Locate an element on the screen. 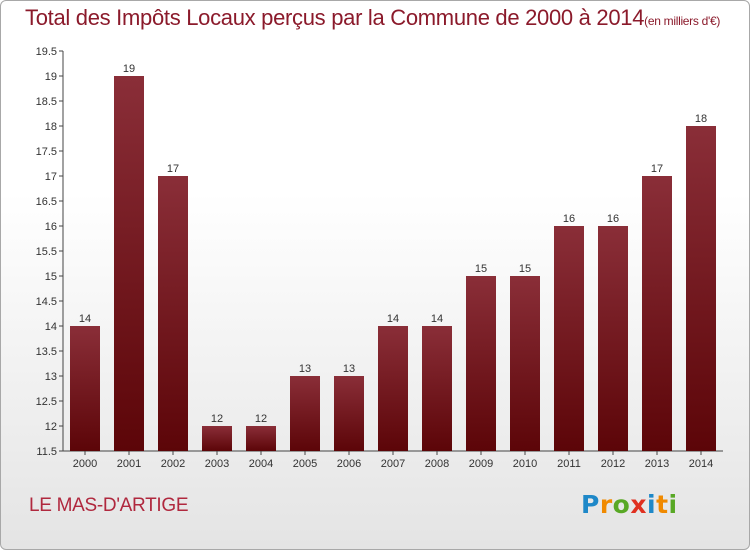 This screenshot has height=550, width=750. y-tick-label: 18 is located at coordinates (51, 127).